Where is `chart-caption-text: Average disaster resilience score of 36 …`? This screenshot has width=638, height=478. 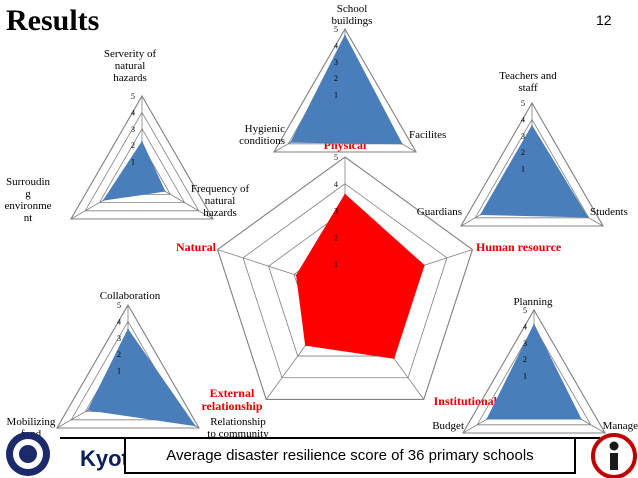
chart-caption-text: Average disaster resilience score of 36 … is located at coordinates (350, 455).